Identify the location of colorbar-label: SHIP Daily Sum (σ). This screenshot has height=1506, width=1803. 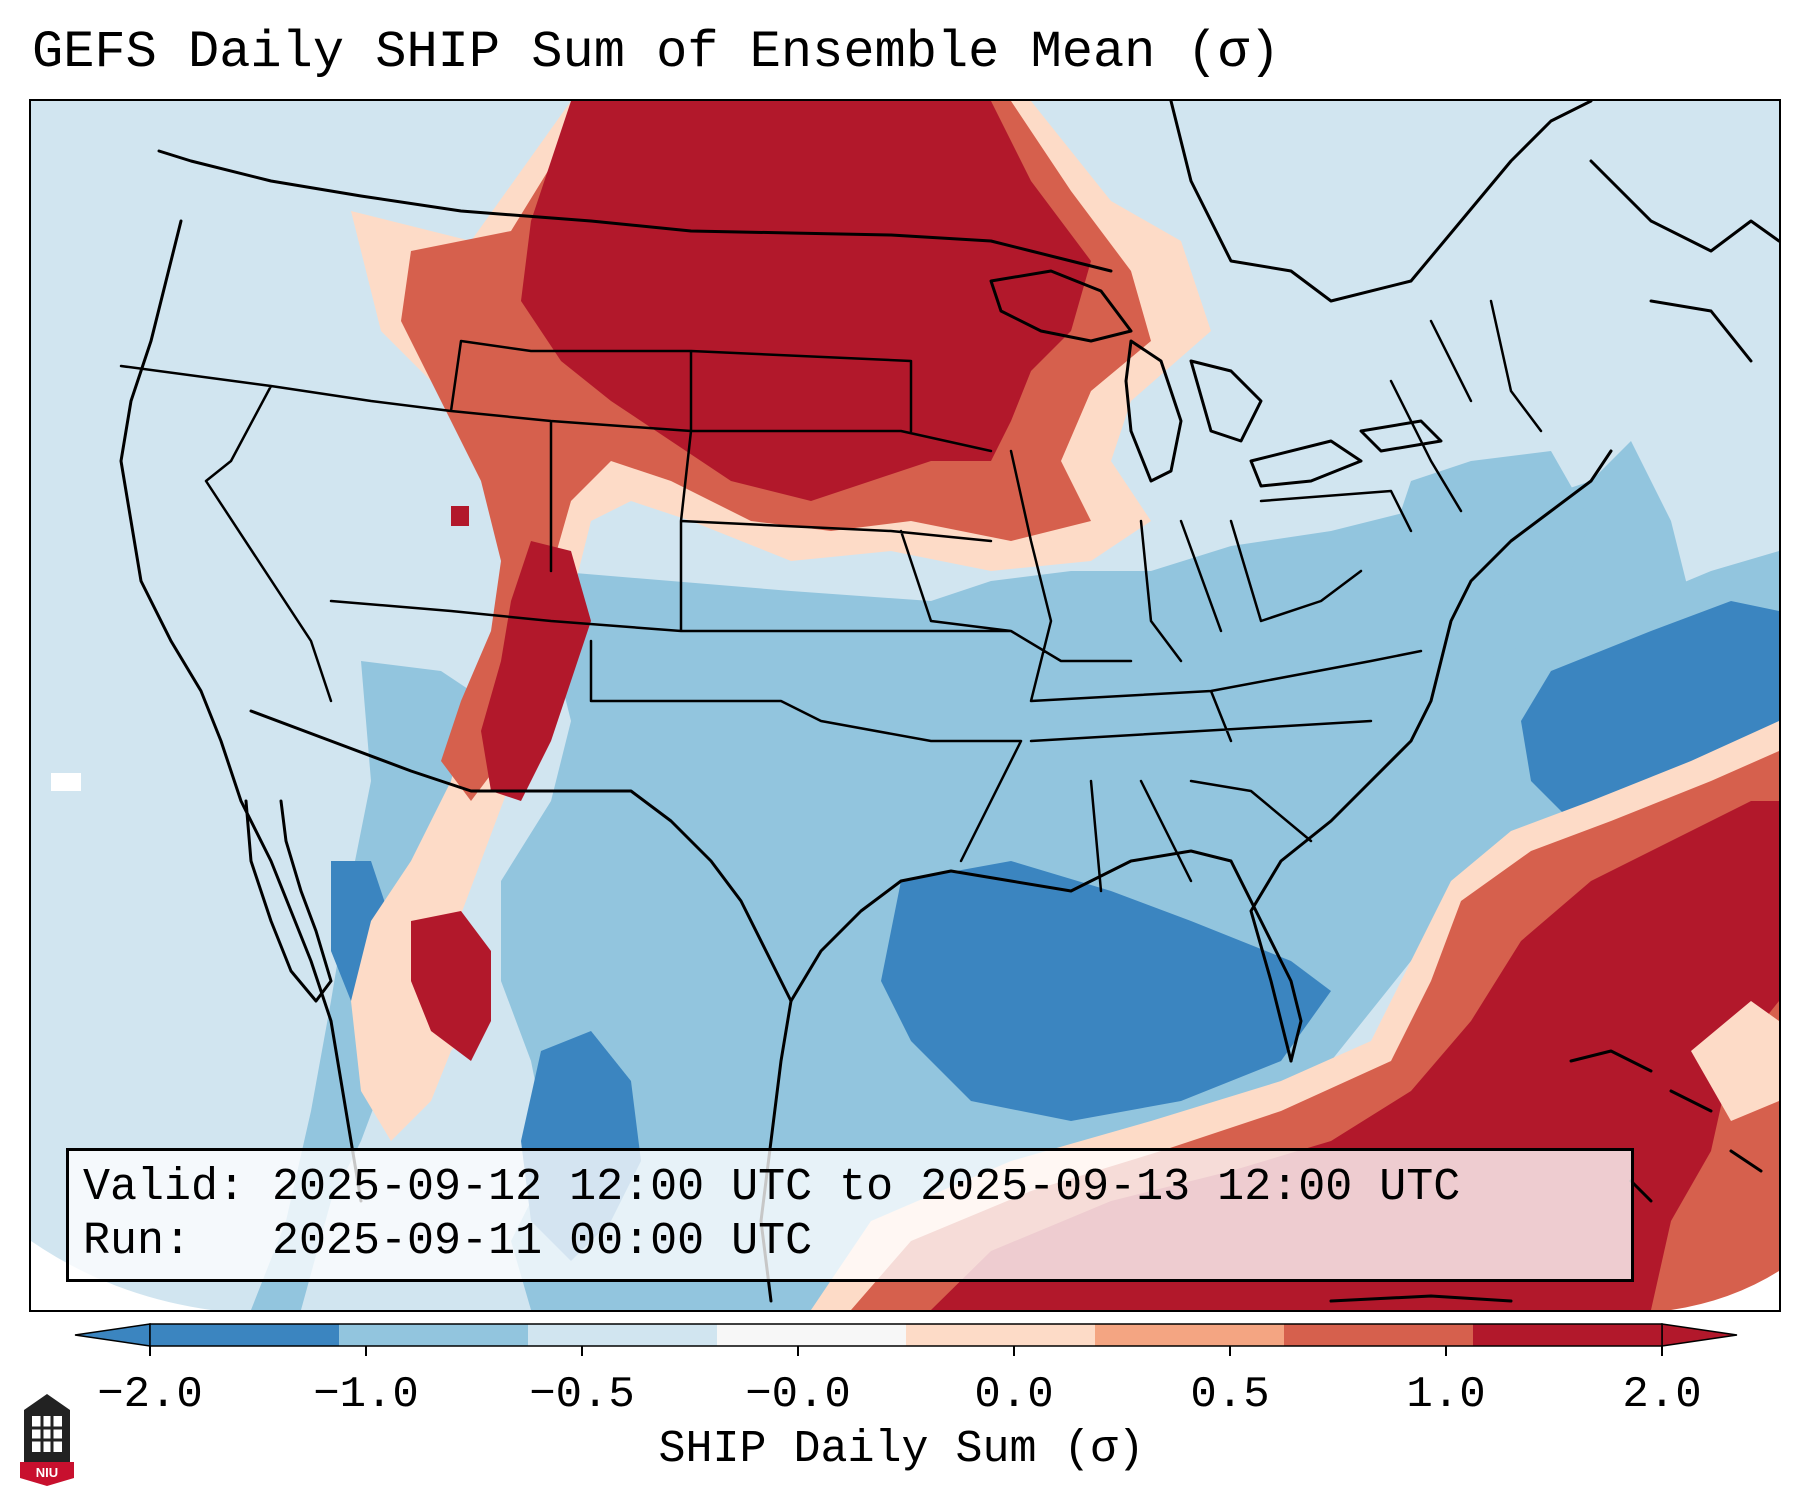
(901, 1449).